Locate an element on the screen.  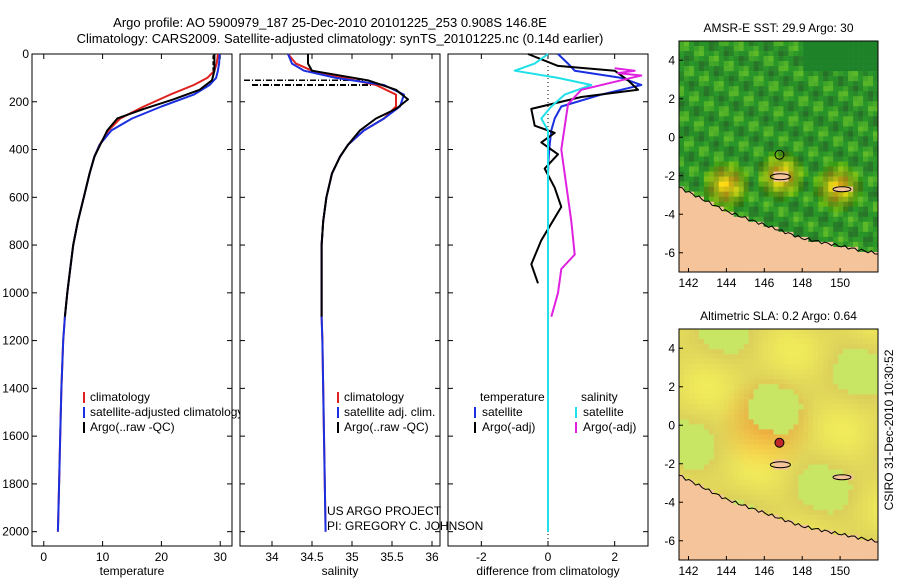
x-tick-label: 0 is located at coordinates (548, 557).